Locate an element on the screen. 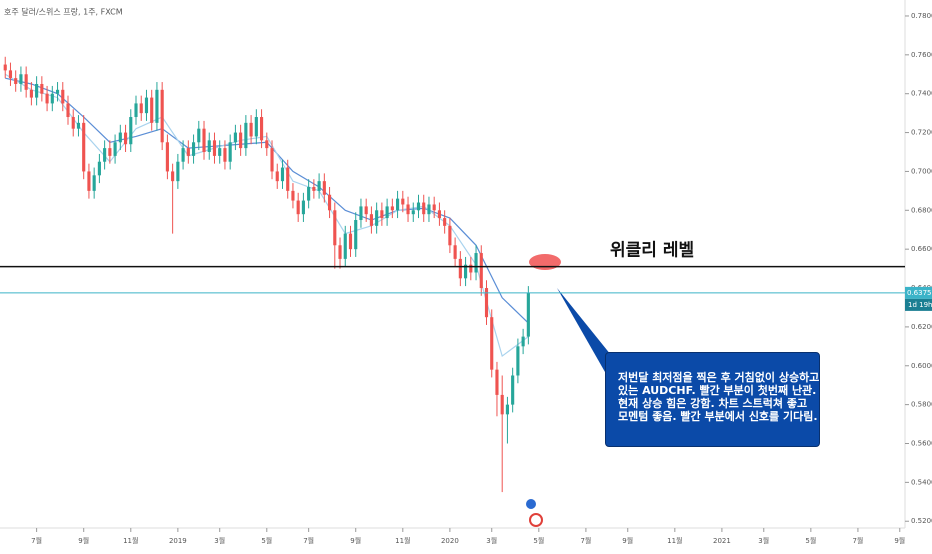  last-price-tag is located at coordinates (918, 292).